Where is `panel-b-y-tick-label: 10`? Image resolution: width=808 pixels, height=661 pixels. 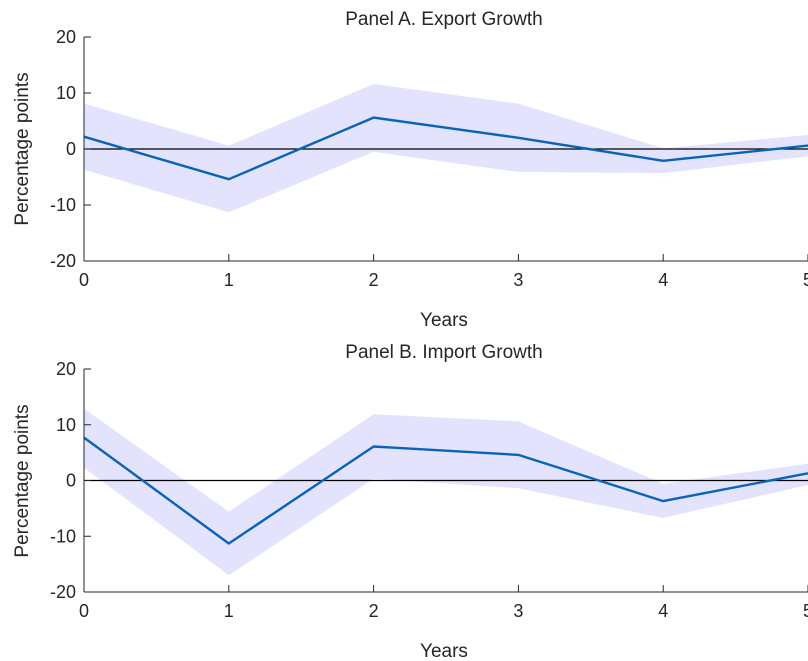 panel-b-y-tick-label: 10 is located at coordinates (66, 425).